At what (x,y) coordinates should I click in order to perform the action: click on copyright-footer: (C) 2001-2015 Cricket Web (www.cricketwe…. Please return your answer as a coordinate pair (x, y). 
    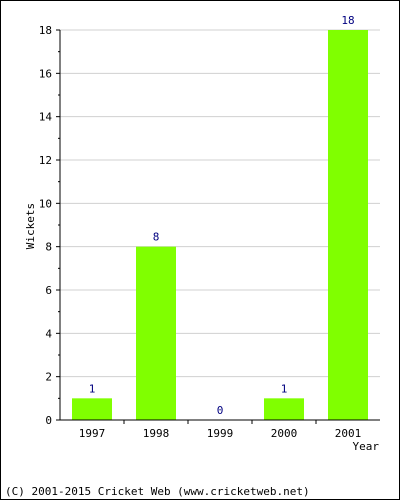
    Looking at the image, I should click on (157, 491).